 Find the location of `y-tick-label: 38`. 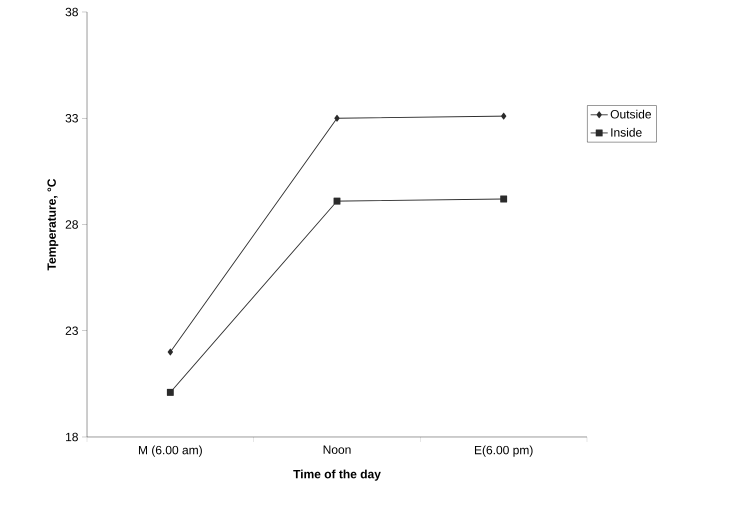

y-tick-label: 38 is located at coordinates (72, 12).